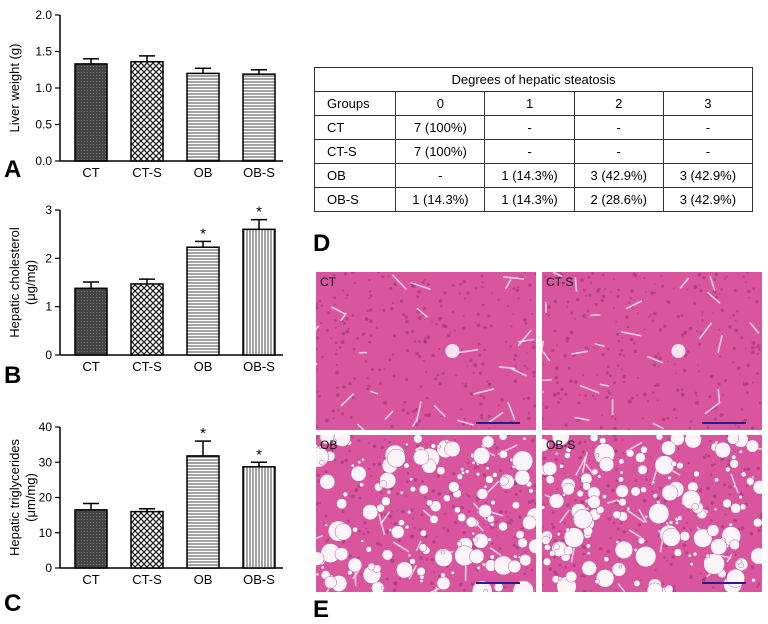 The height and width of the screenshot is (624, 768). Describe the element at coordinates (90, 579) in the screenshot. I see `chart-c-category-label: CT` at that location.